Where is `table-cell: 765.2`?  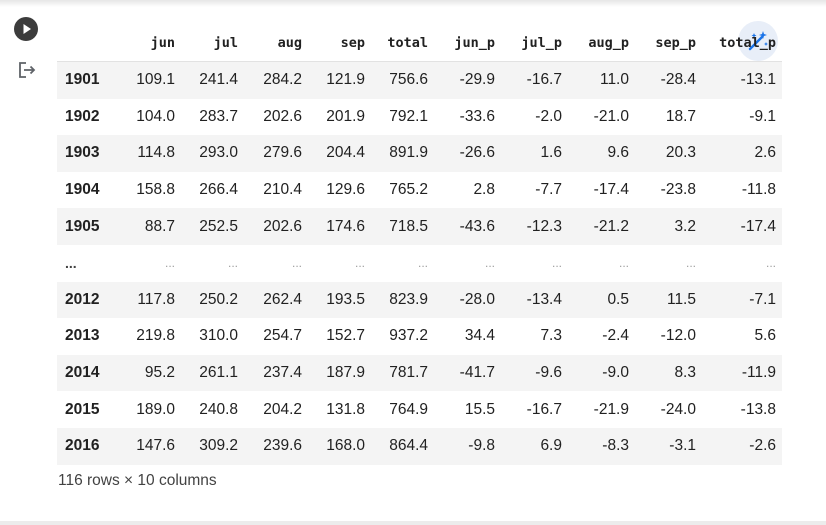
table-cell: 765.2 is located at coordinates (402, 190).